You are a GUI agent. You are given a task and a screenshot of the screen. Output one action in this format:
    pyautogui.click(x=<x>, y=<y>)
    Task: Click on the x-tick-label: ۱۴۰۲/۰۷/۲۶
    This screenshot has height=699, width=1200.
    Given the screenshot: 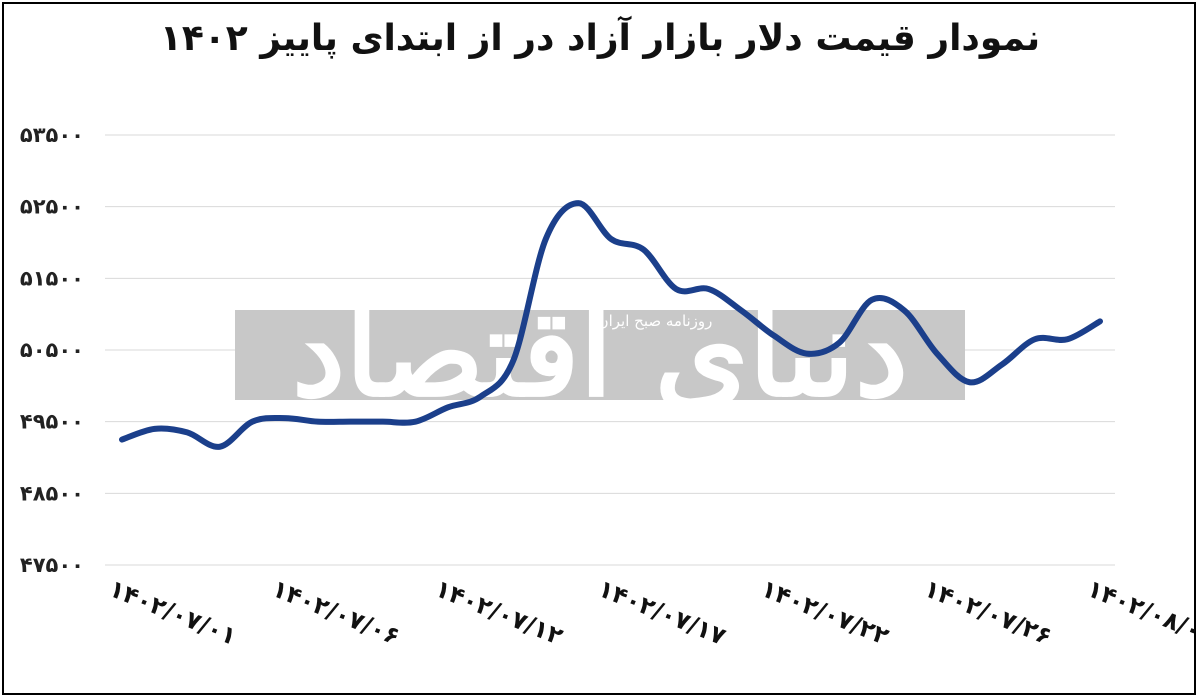 What is the action you would take?
    pyautogui.click(x=987, y=612)
    